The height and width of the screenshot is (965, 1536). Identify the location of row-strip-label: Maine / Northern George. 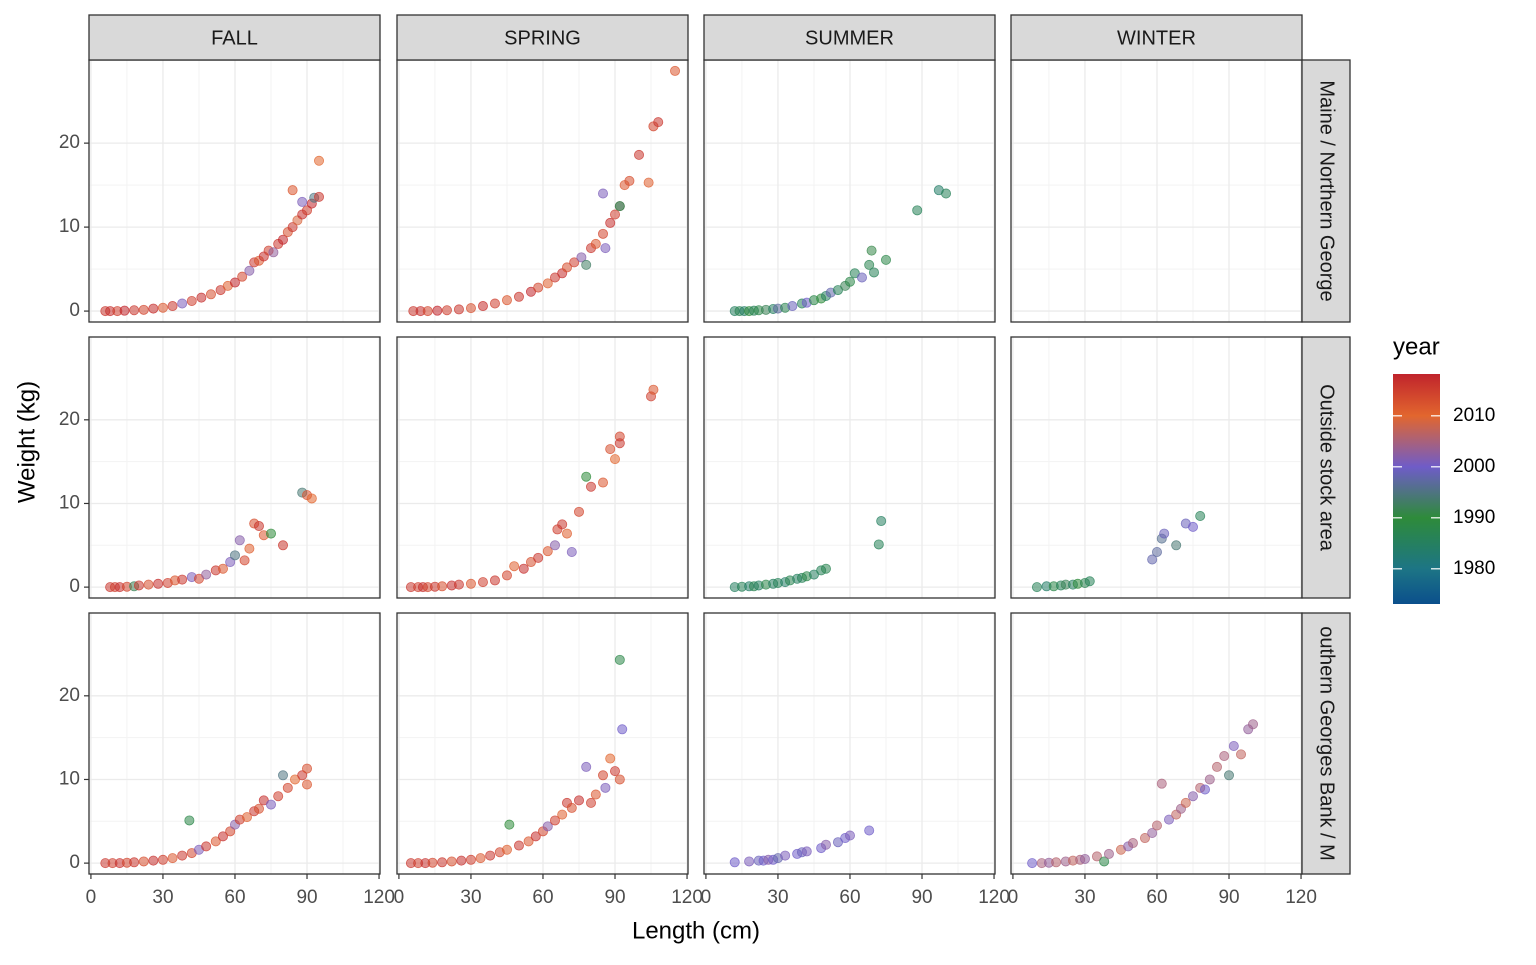
(1327, 190).